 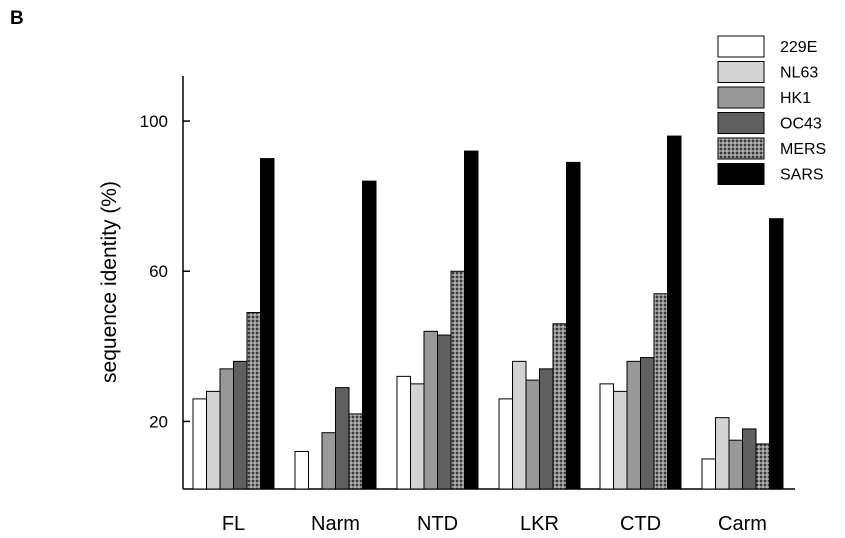 I want to click on bar-sars-lkr, so click(x=573, y=325).